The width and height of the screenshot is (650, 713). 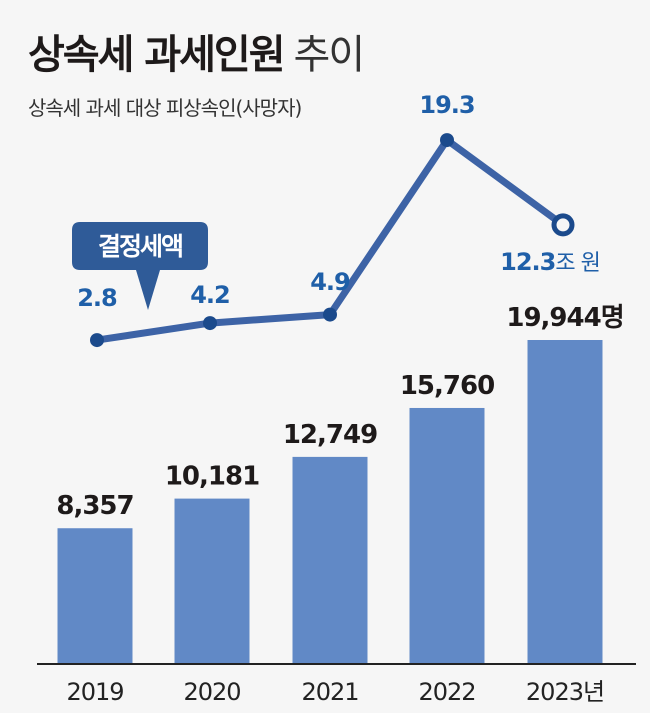 I want to click on callout-box, so click(x=140, y=266).